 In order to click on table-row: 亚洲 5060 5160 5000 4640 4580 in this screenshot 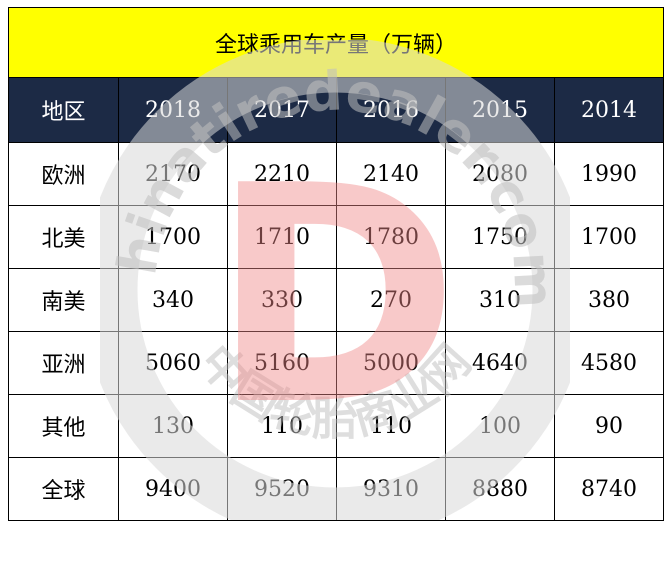, I will do `click(336, 363)`.